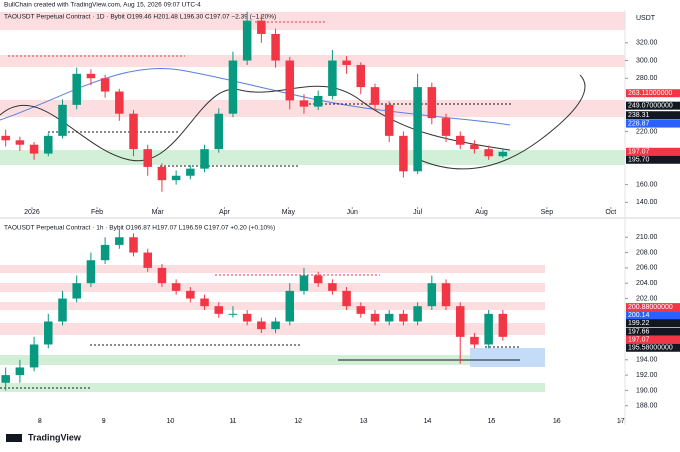  Describe the element at coordinates (647, 60) in the screenshot. I see `y-tick-label: 300.00` at that location.